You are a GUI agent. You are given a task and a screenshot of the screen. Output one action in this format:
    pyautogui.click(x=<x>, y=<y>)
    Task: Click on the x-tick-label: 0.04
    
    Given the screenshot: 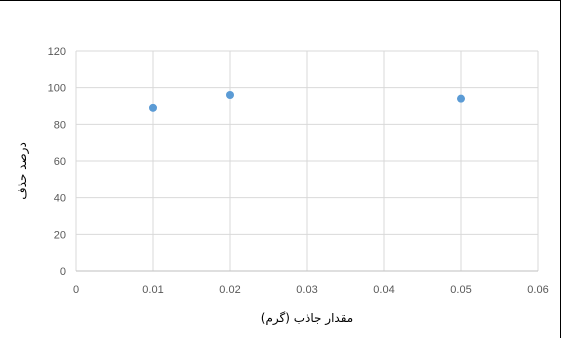 What is the action you would take?
    pyautogui.click(x=383, y=290)
    